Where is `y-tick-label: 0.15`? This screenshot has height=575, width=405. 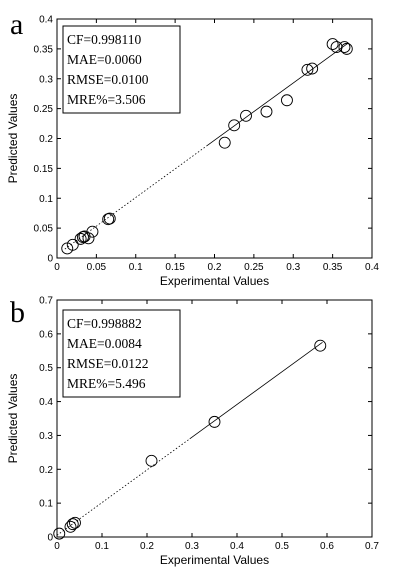 y-tick-label: 0.15 is located at coordinates (44, 169).